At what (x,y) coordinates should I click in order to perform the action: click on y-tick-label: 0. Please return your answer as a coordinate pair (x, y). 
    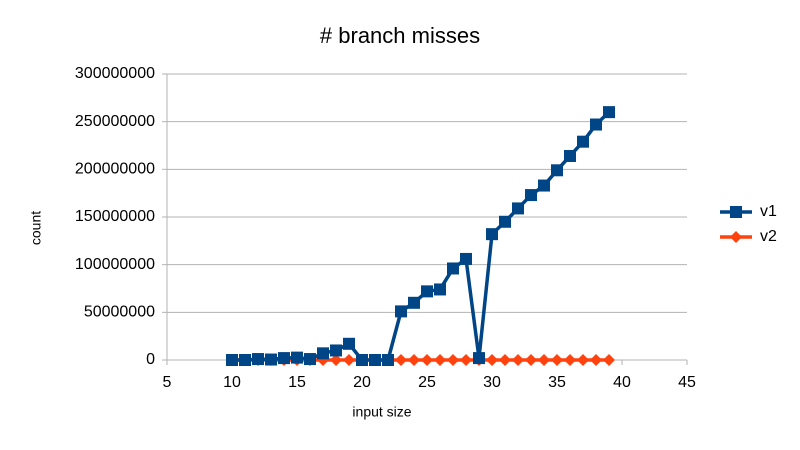
    Looking at the image, I should click on (150, 359).